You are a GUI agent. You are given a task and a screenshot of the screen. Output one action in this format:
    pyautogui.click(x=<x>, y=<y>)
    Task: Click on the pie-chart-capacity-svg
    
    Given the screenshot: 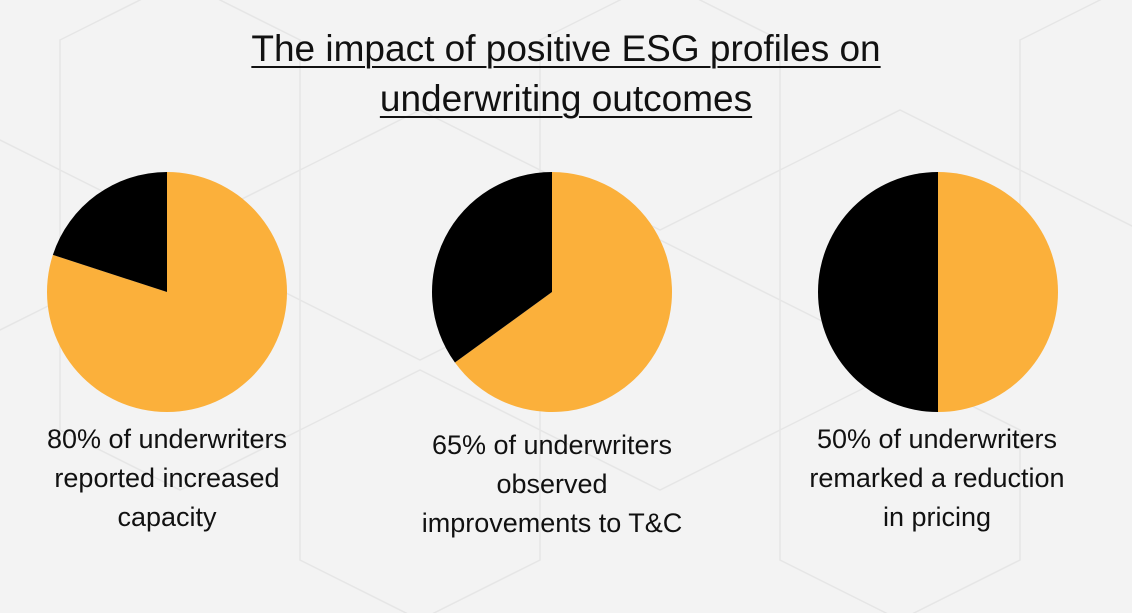 What is the action you would take?
    pyautogui.click(x=166, y=292)
    